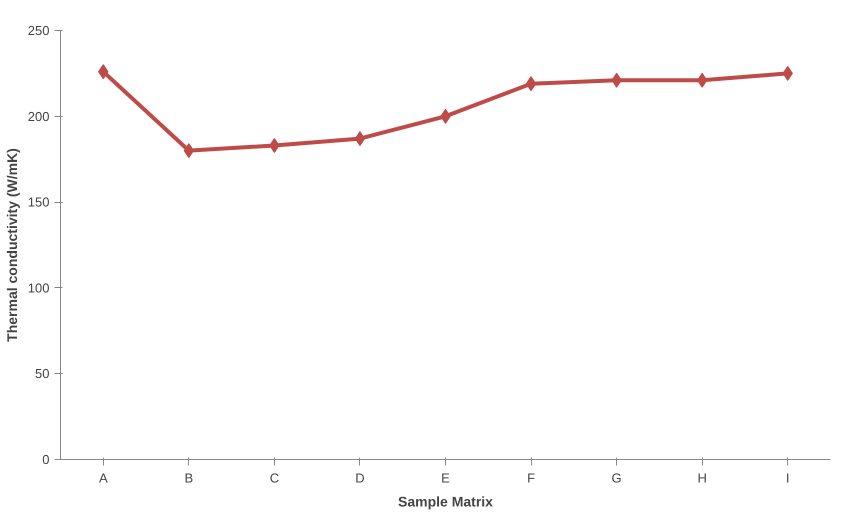  Describe the element at coordinates (42, 374) in the screenshot. I see `y-tick-label: 50` at that location.